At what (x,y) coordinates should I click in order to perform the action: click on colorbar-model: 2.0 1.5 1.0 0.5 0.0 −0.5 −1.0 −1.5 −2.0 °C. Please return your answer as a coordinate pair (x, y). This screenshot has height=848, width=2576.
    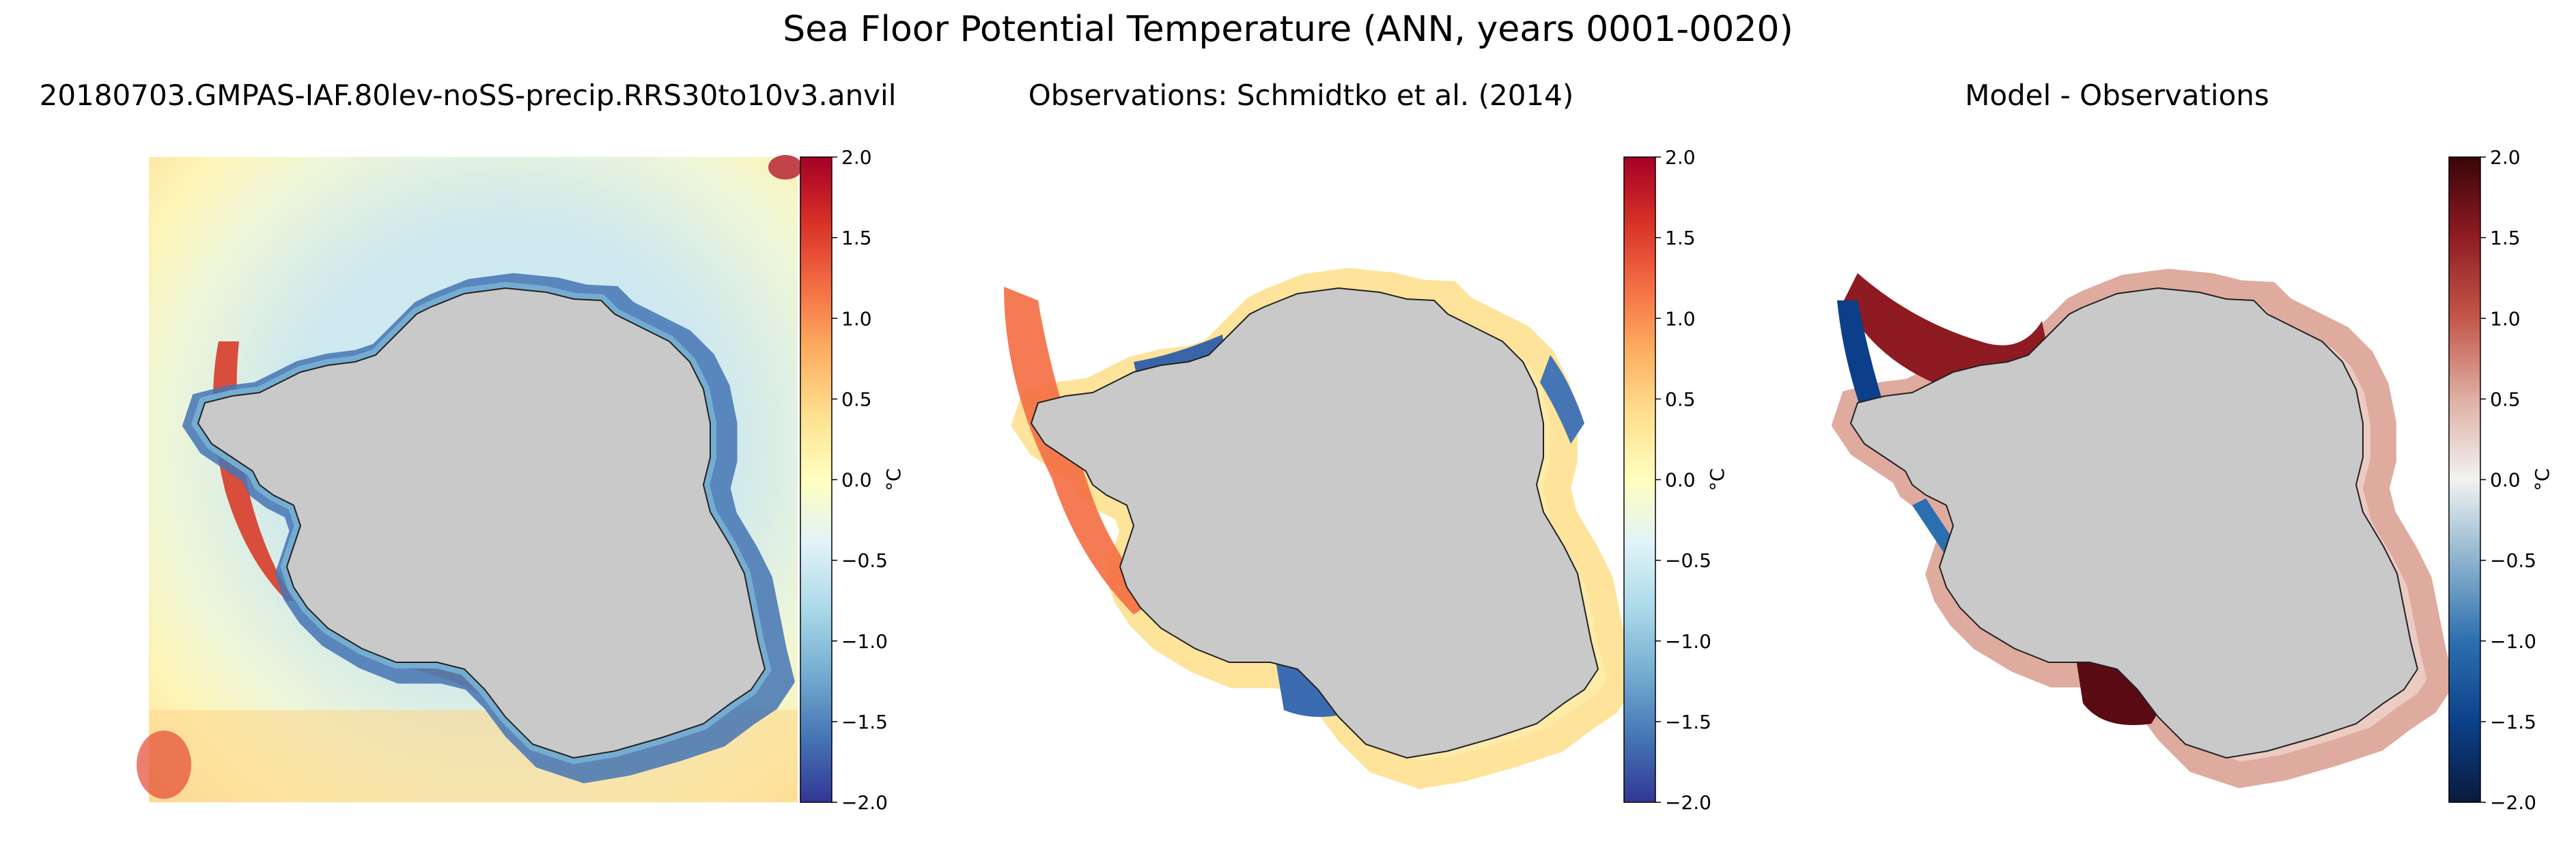
    Looking at the image, I should click on (852, 480).